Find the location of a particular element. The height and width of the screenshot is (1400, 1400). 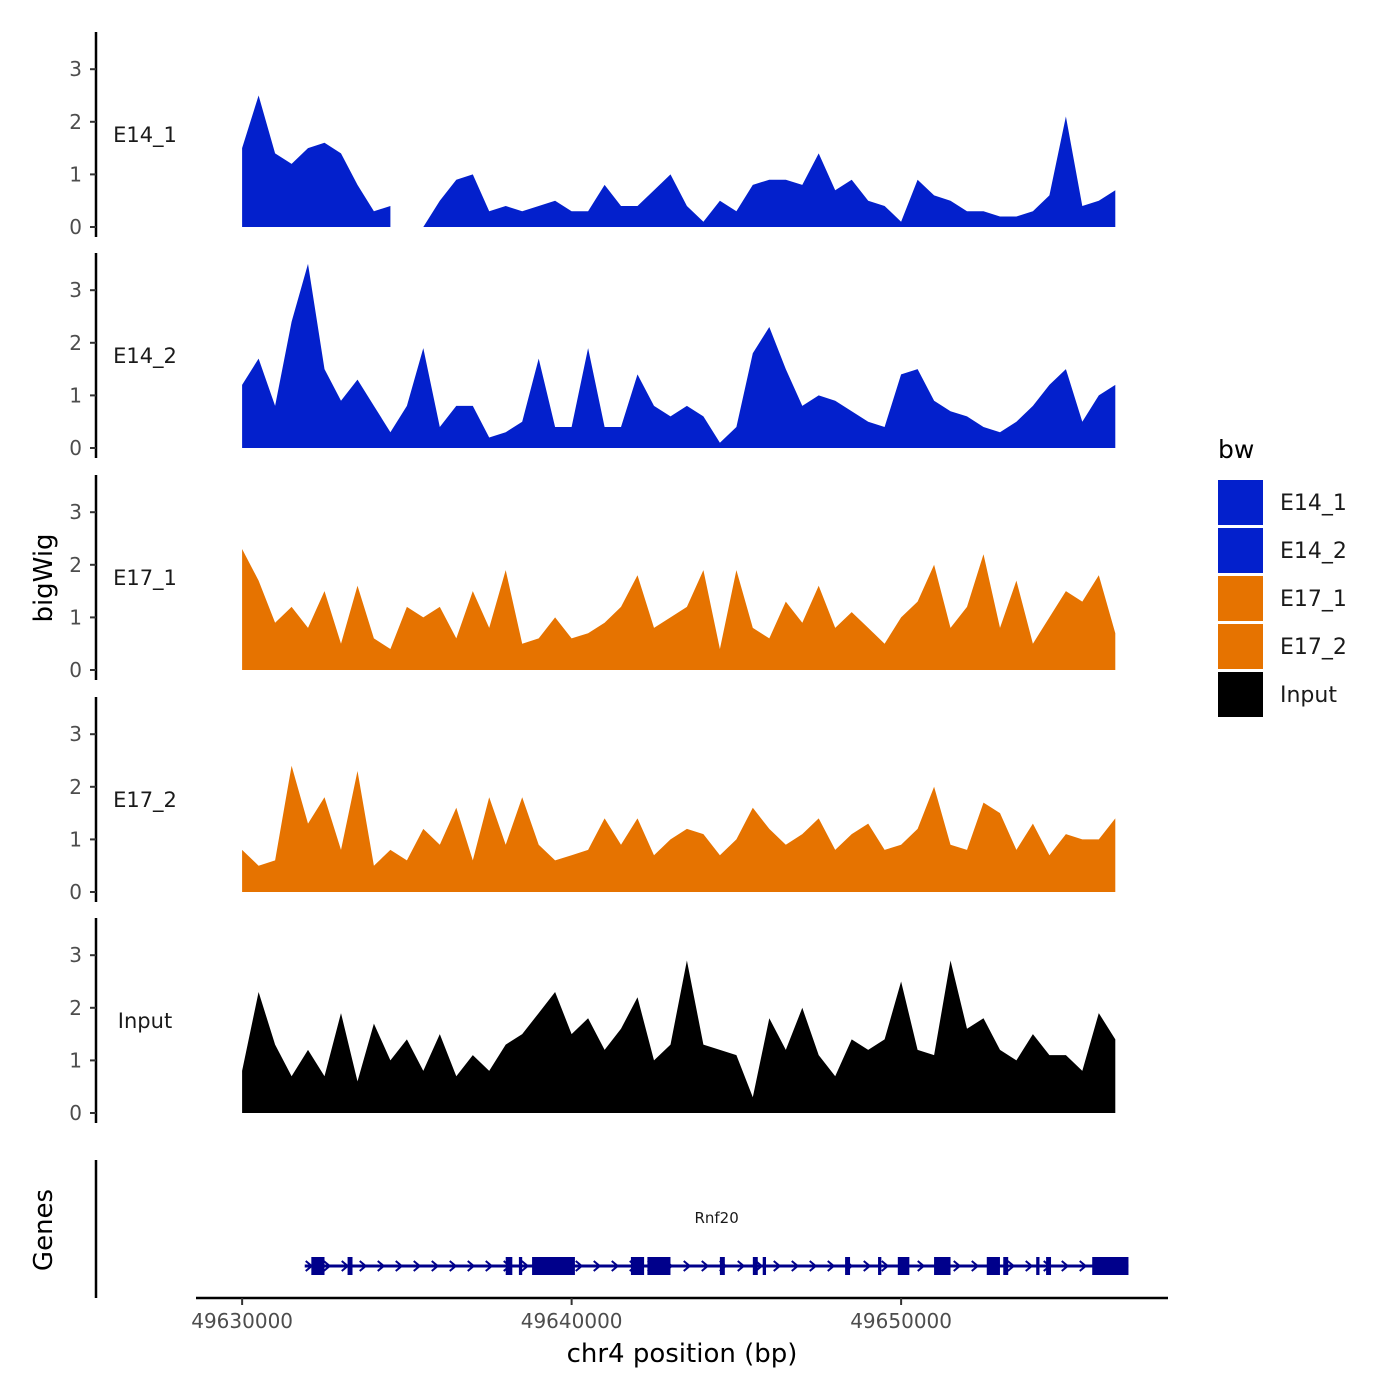

legend-label-e17_1: E17_1 is located at coordinates (1313, 599).